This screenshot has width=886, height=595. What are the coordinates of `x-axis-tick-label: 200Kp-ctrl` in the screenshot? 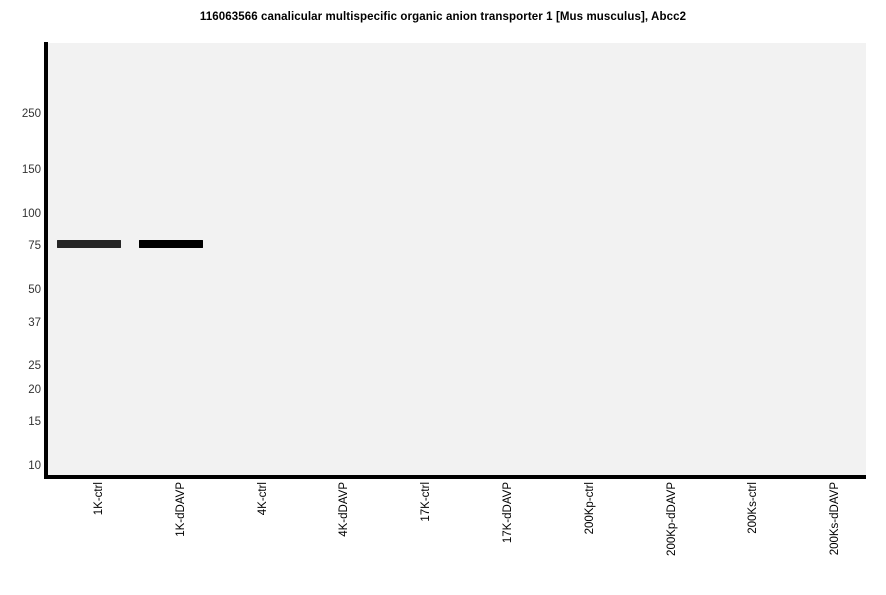 It's located at (589, 508).